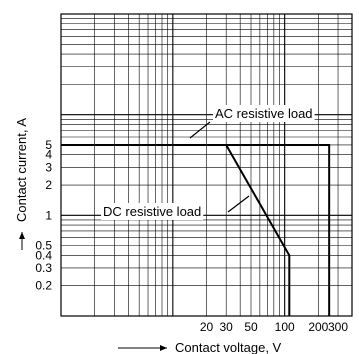  I want to click on x-tick-label: 50, so click(251, 327).